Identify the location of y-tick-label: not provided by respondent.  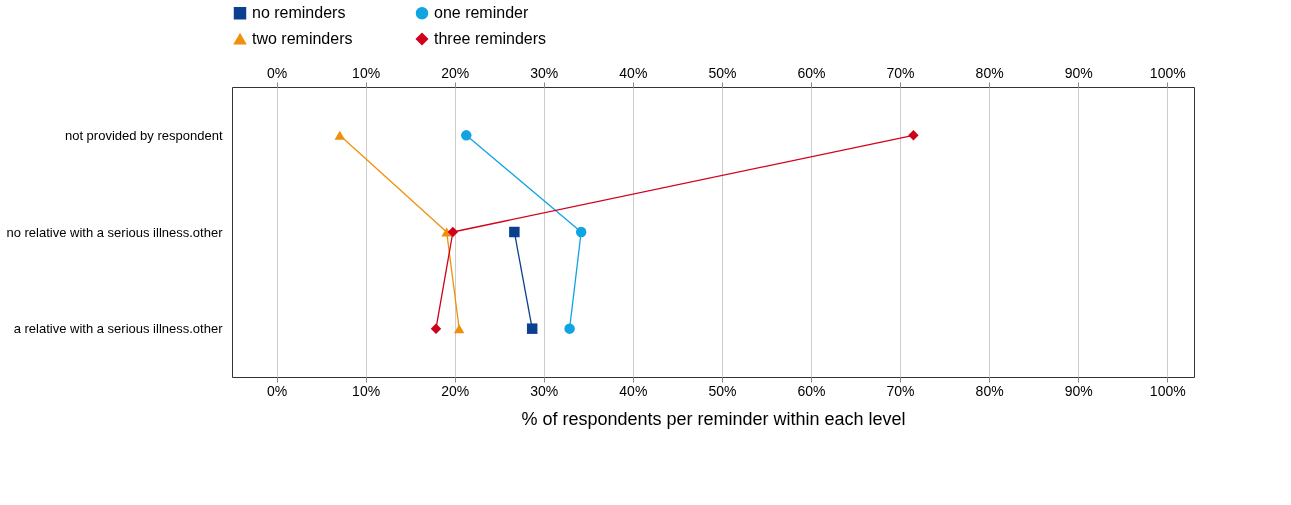
(143, 135).